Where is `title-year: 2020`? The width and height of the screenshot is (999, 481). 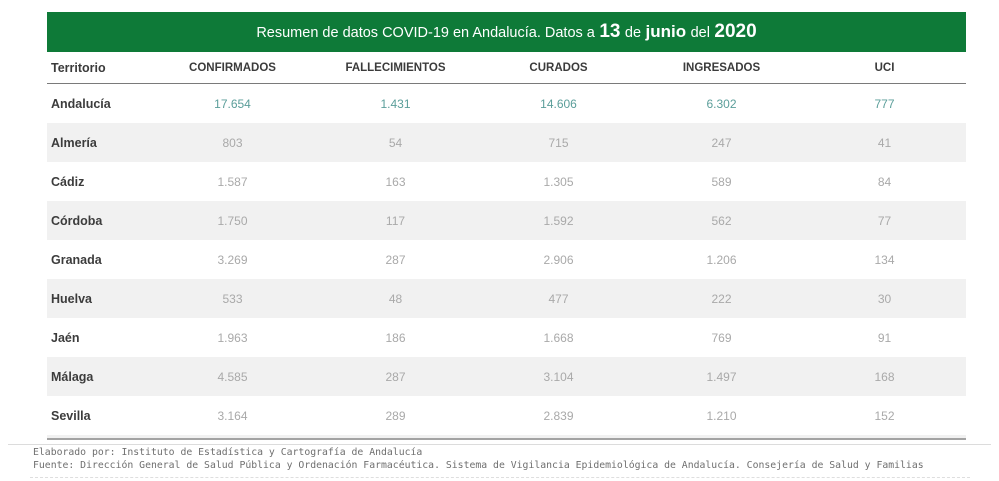
title-year: 2020 is located at coordinates (735, 31).